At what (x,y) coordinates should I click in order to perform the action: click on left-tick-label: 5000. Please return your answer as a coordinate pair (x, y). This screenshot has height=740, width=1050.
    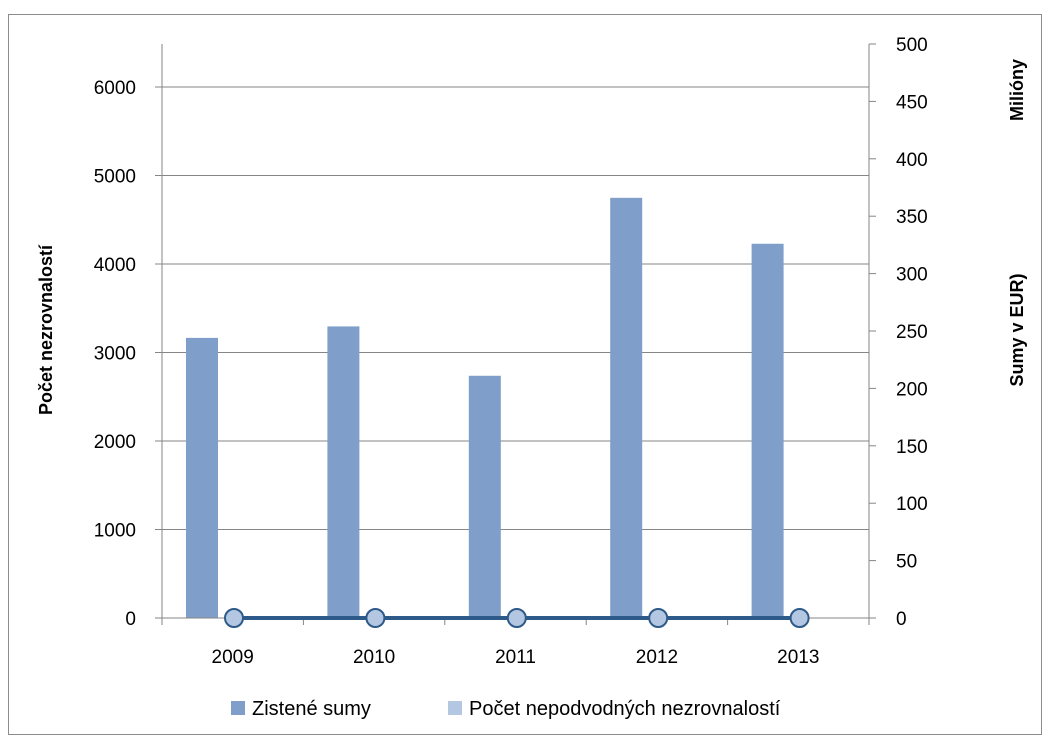
    Looking at the image, I should click on (115, 177).